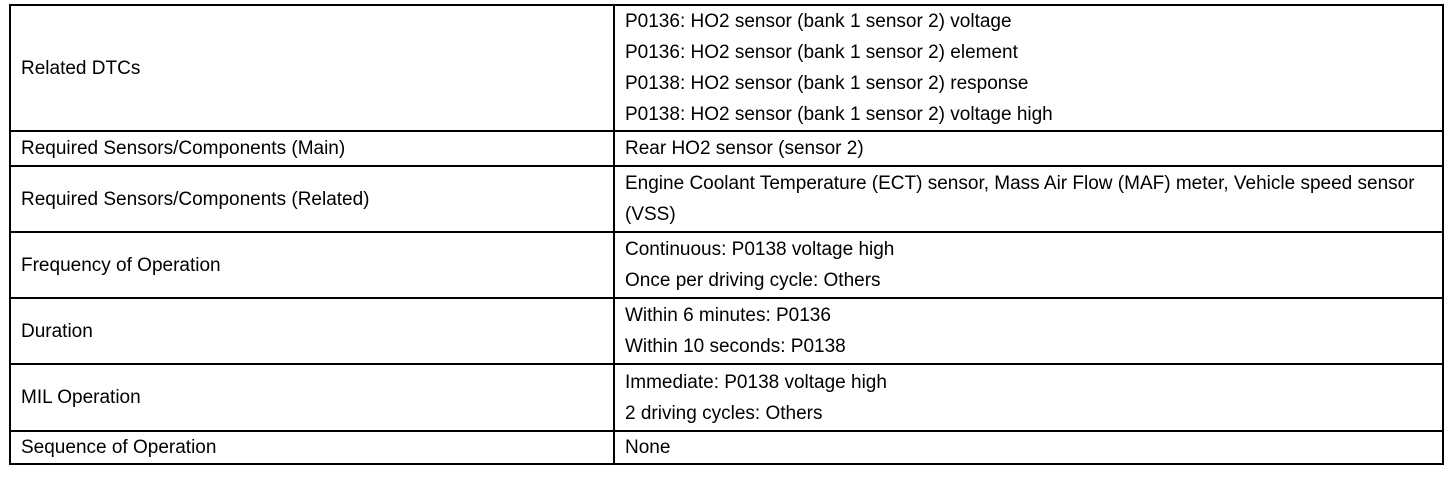 The image size is (1456, 496). Describe the element at coordinates (753, 280) in the screenshot. I see `value-line: Once per driving cycle: Others` at that location.